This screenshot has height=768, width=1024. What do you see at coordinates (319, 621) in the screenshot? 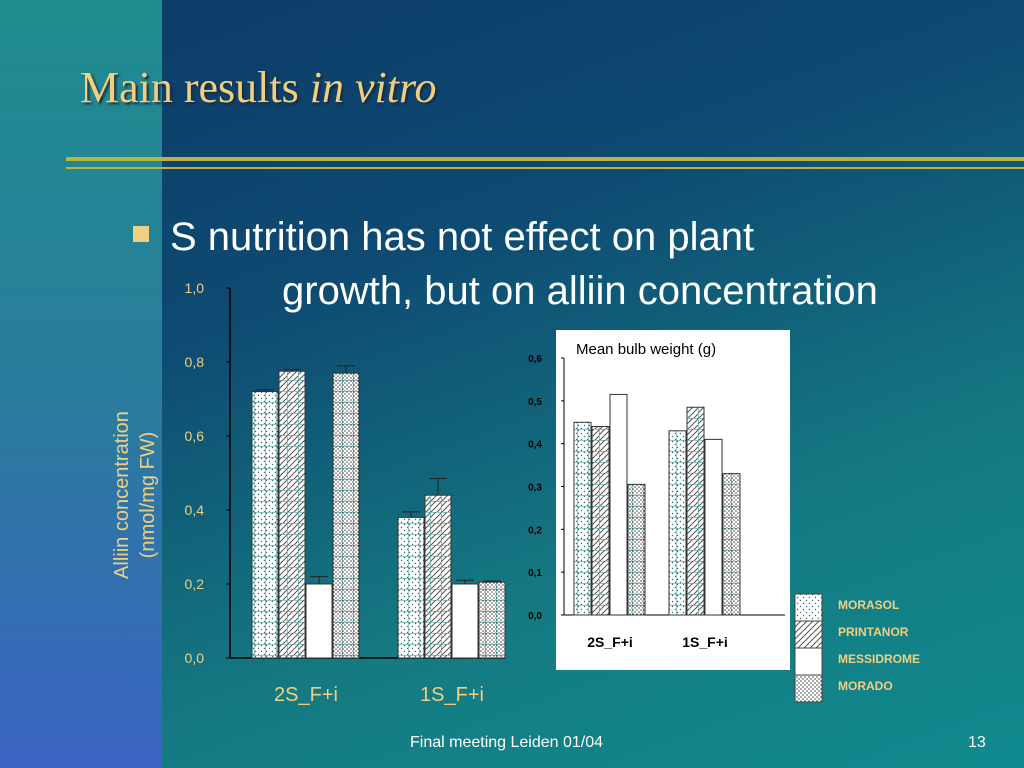
I see `alliin-bar-messidrome-2s-f-i` at bounding box center [319, 621].